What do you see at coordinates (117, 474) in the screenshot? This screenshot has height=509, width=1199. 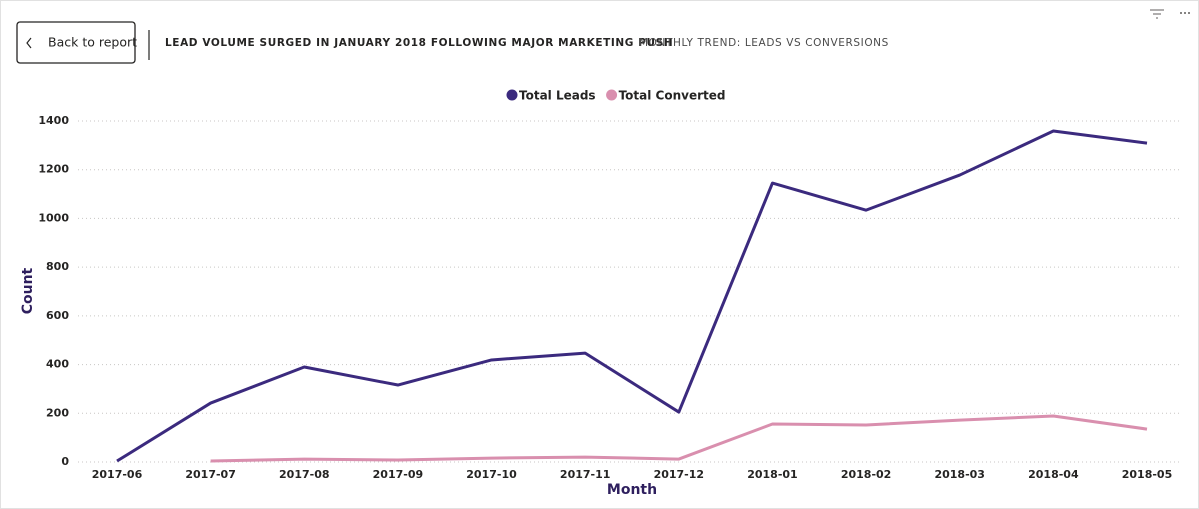 I see `x-tick-label: 2017-06` at bounding box center [117, 474].